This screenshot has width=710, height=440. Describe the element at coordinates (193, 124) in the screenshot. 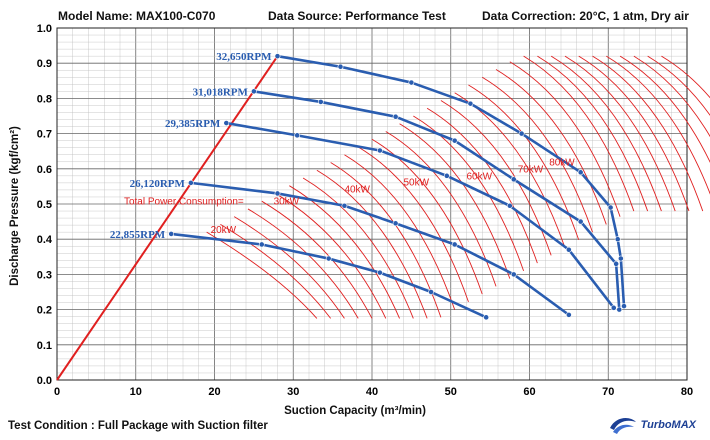

I see `rpm-label: 29,385RPM` at that location.